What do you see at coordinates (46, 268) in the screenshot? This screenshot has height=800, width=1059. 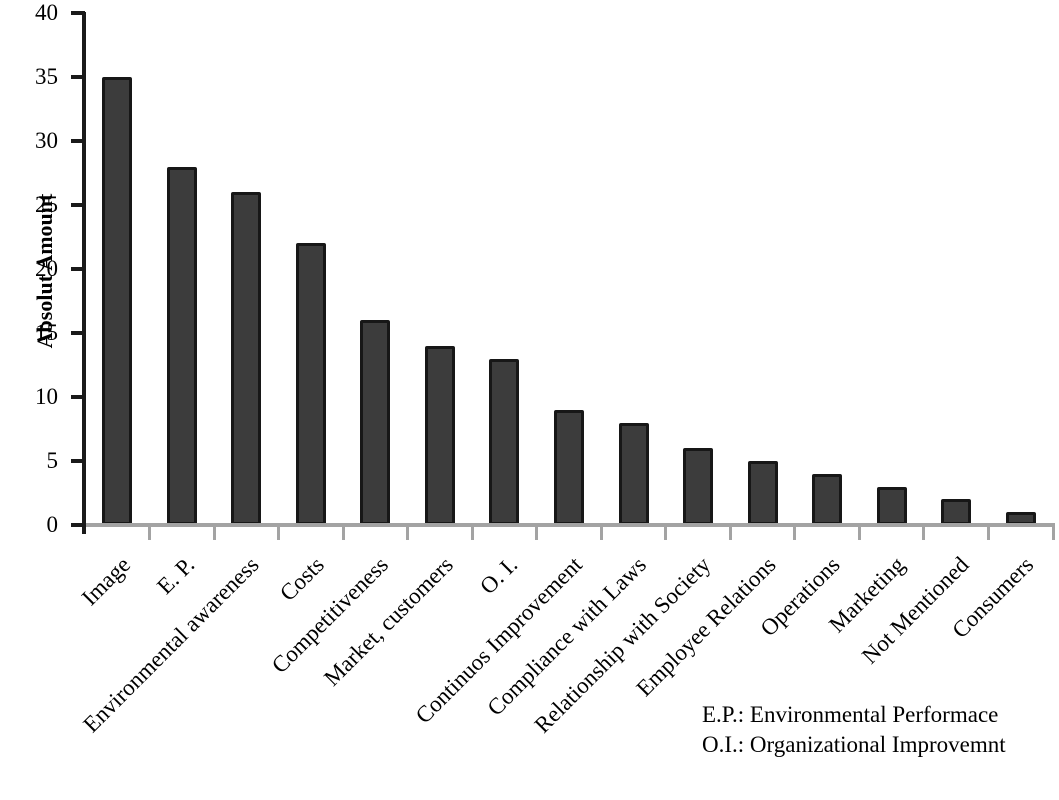 I see `y-tick-label: 20` at bounding box center [46, 268].